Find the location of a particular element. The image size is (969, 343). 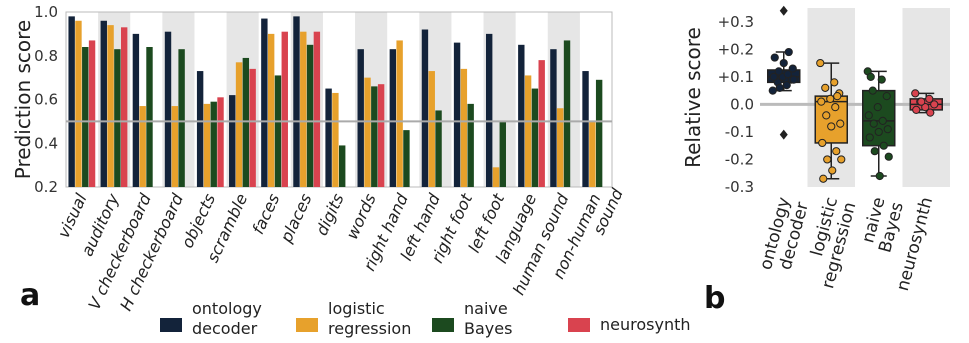

b-y-tick-label-2: +0.1 is located at coordinates (736, 77).